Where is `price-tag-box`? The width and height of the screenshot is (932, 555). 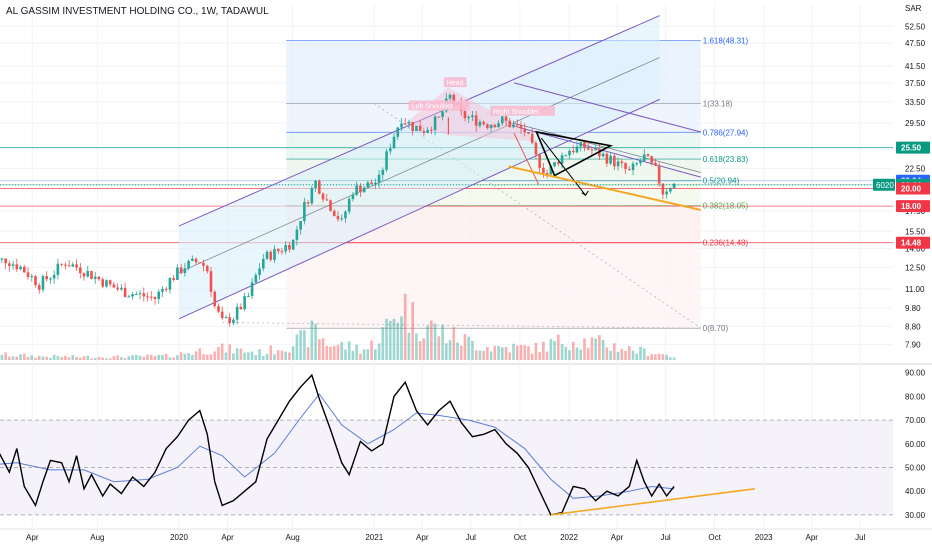
price-tag-box is located at coordinates (913, 188).